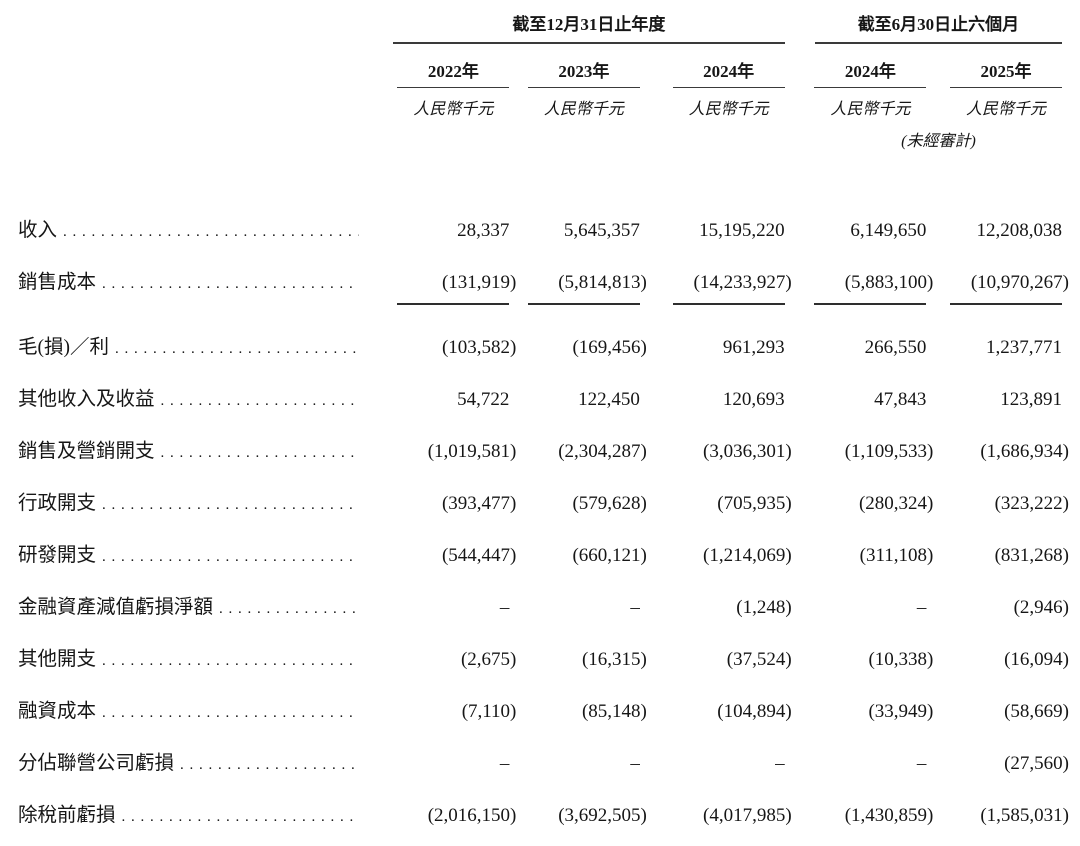 This screenshot has height=846, width=1080. What do you see at coordinates (1024, 451) in the screenshot?
I see `cell-value-text: (1,686,934)` at bounding box center [1024, 451].